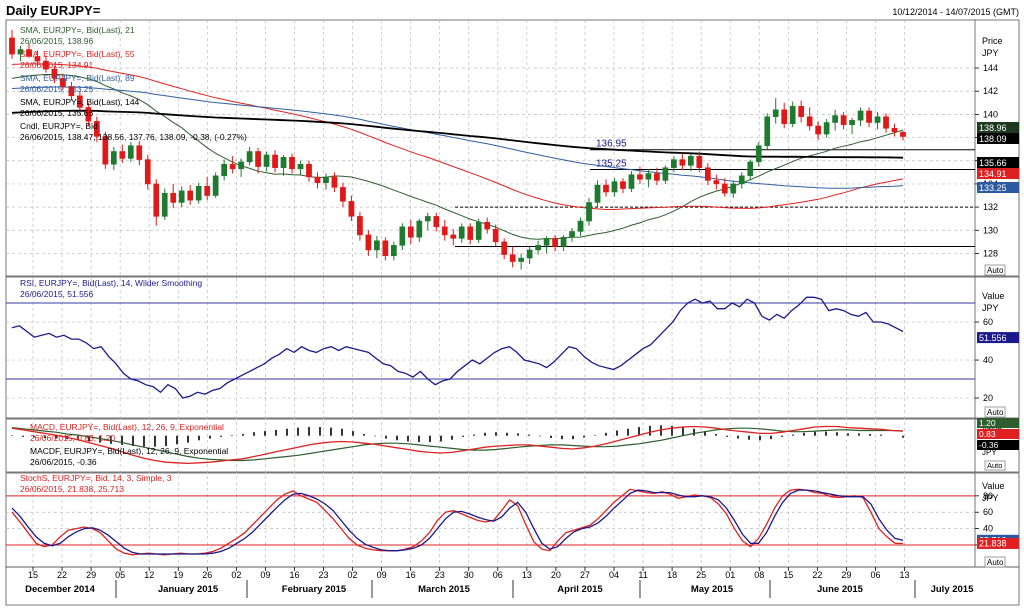 The height and width of the screenshot is (608, 1024). What do you see at coordinates (72, 489) in the screenshot?
I see `stoch-legend-line2: 26/06/2015, 21.838, 25.713` at bounding box center [72, 489].